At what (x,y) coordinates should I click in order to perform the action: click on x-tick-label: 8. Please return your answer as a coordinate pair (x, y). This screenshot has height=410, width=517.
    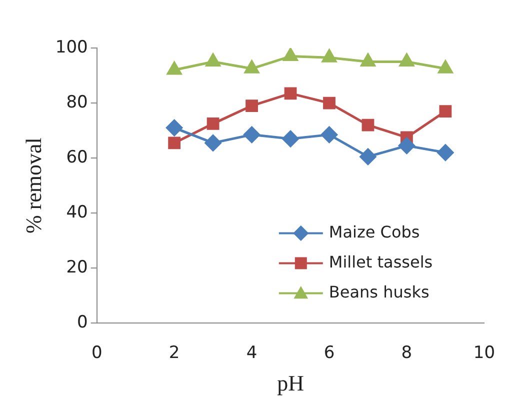
    Looking at the image, I should click on (406, 352).